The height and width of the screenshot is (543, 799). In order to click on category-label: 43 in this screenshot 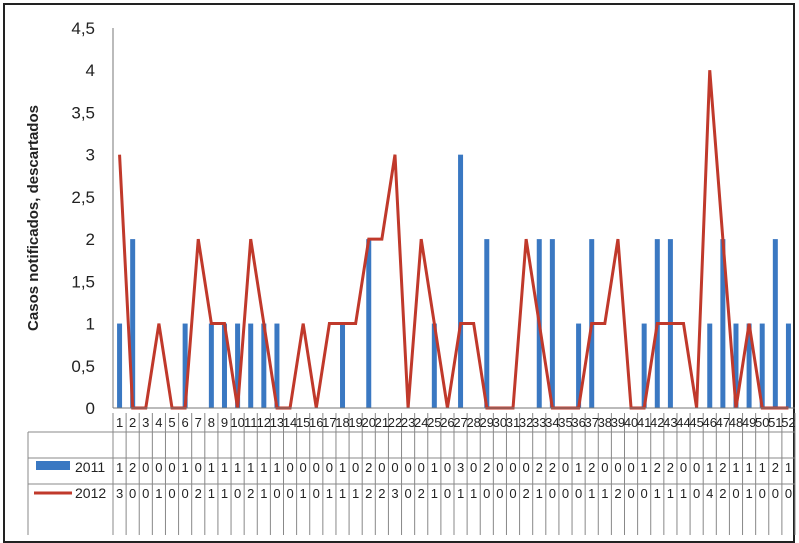, I will do `click(670, 422)`.